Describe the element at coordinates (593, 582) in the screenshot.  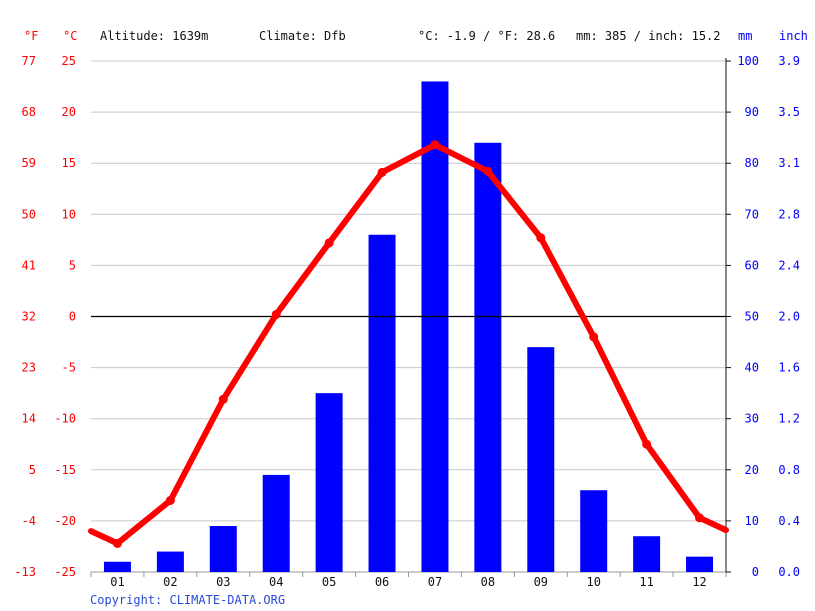
I see `month-label: 10` at that location.